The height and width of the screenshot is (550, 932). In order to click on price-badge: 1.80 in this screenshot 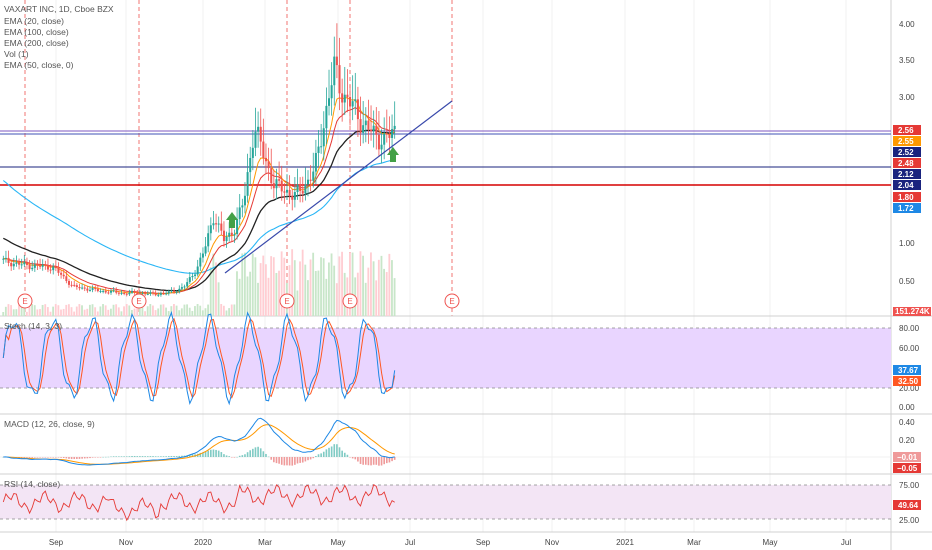, I will do `click(907, 197)`.